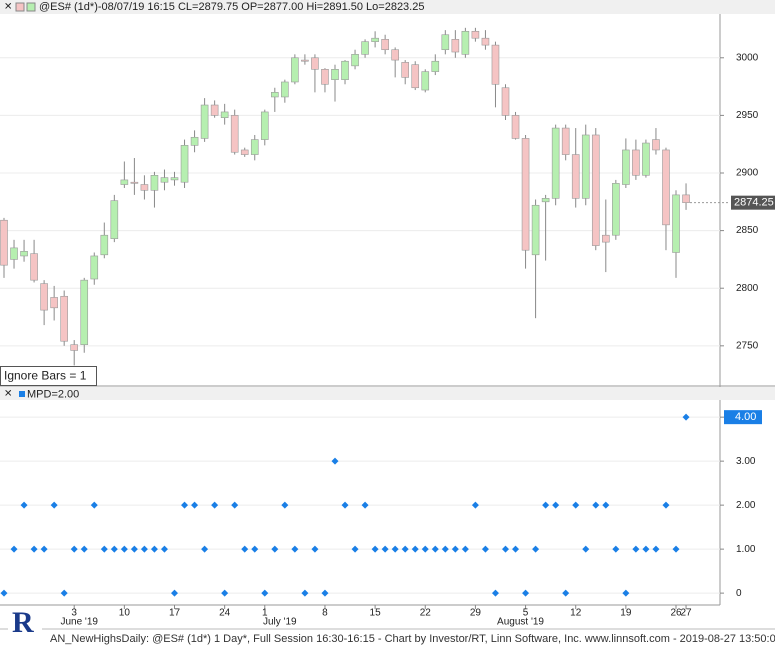 This screenshot has width=775, height=647. Describe the element at coordinates (175, 613) in the screenshot. I see `x-tick-label: 17` at that location.